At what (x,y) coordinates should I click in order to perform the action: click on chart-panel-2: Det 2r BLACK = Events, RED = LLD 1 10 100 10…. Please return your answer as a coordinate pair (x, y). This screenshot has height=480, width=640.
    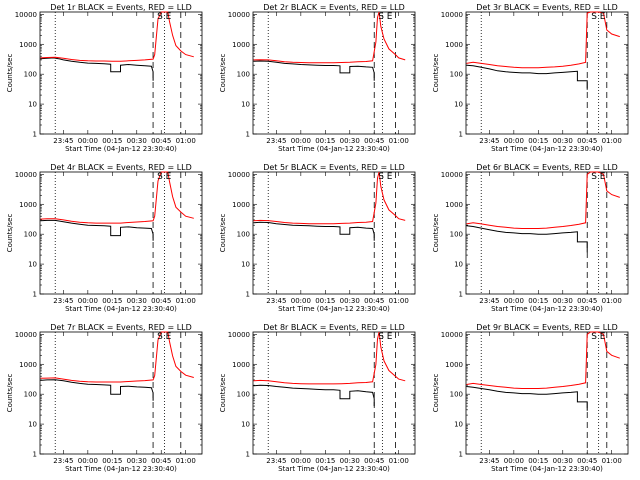
    Looking at the image, I should click on (317, 78).